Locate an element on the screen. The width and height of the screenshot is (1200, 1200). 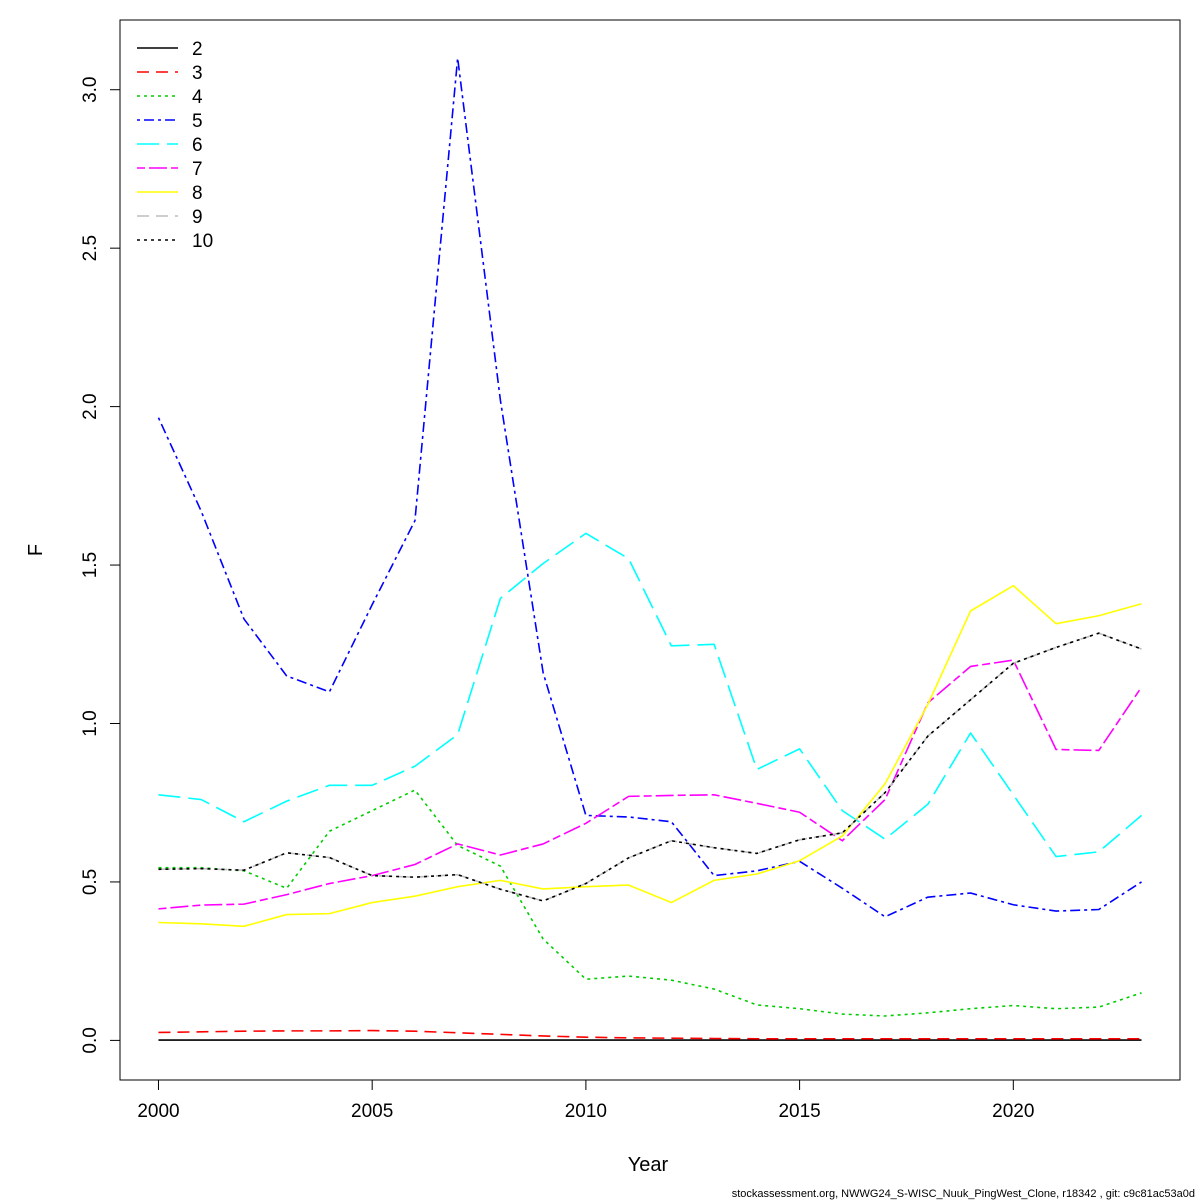
x-tick-label-2015: 2015 is located at coordinates (799, 1111).